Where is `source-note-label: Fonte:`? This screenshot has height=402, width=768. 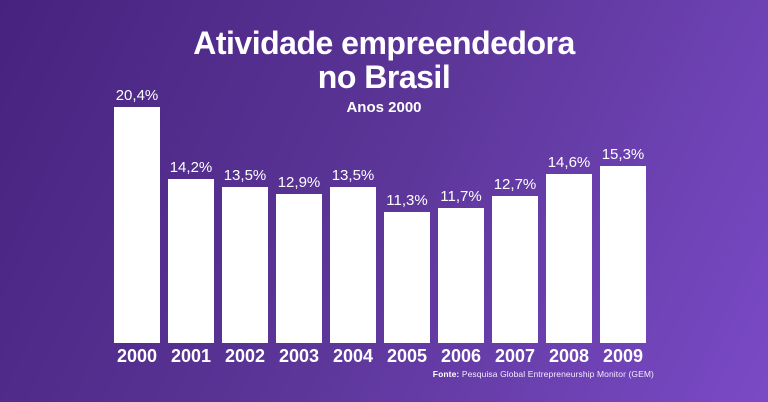 source-note-label: Fonte: is located at coordinates (446, 374).